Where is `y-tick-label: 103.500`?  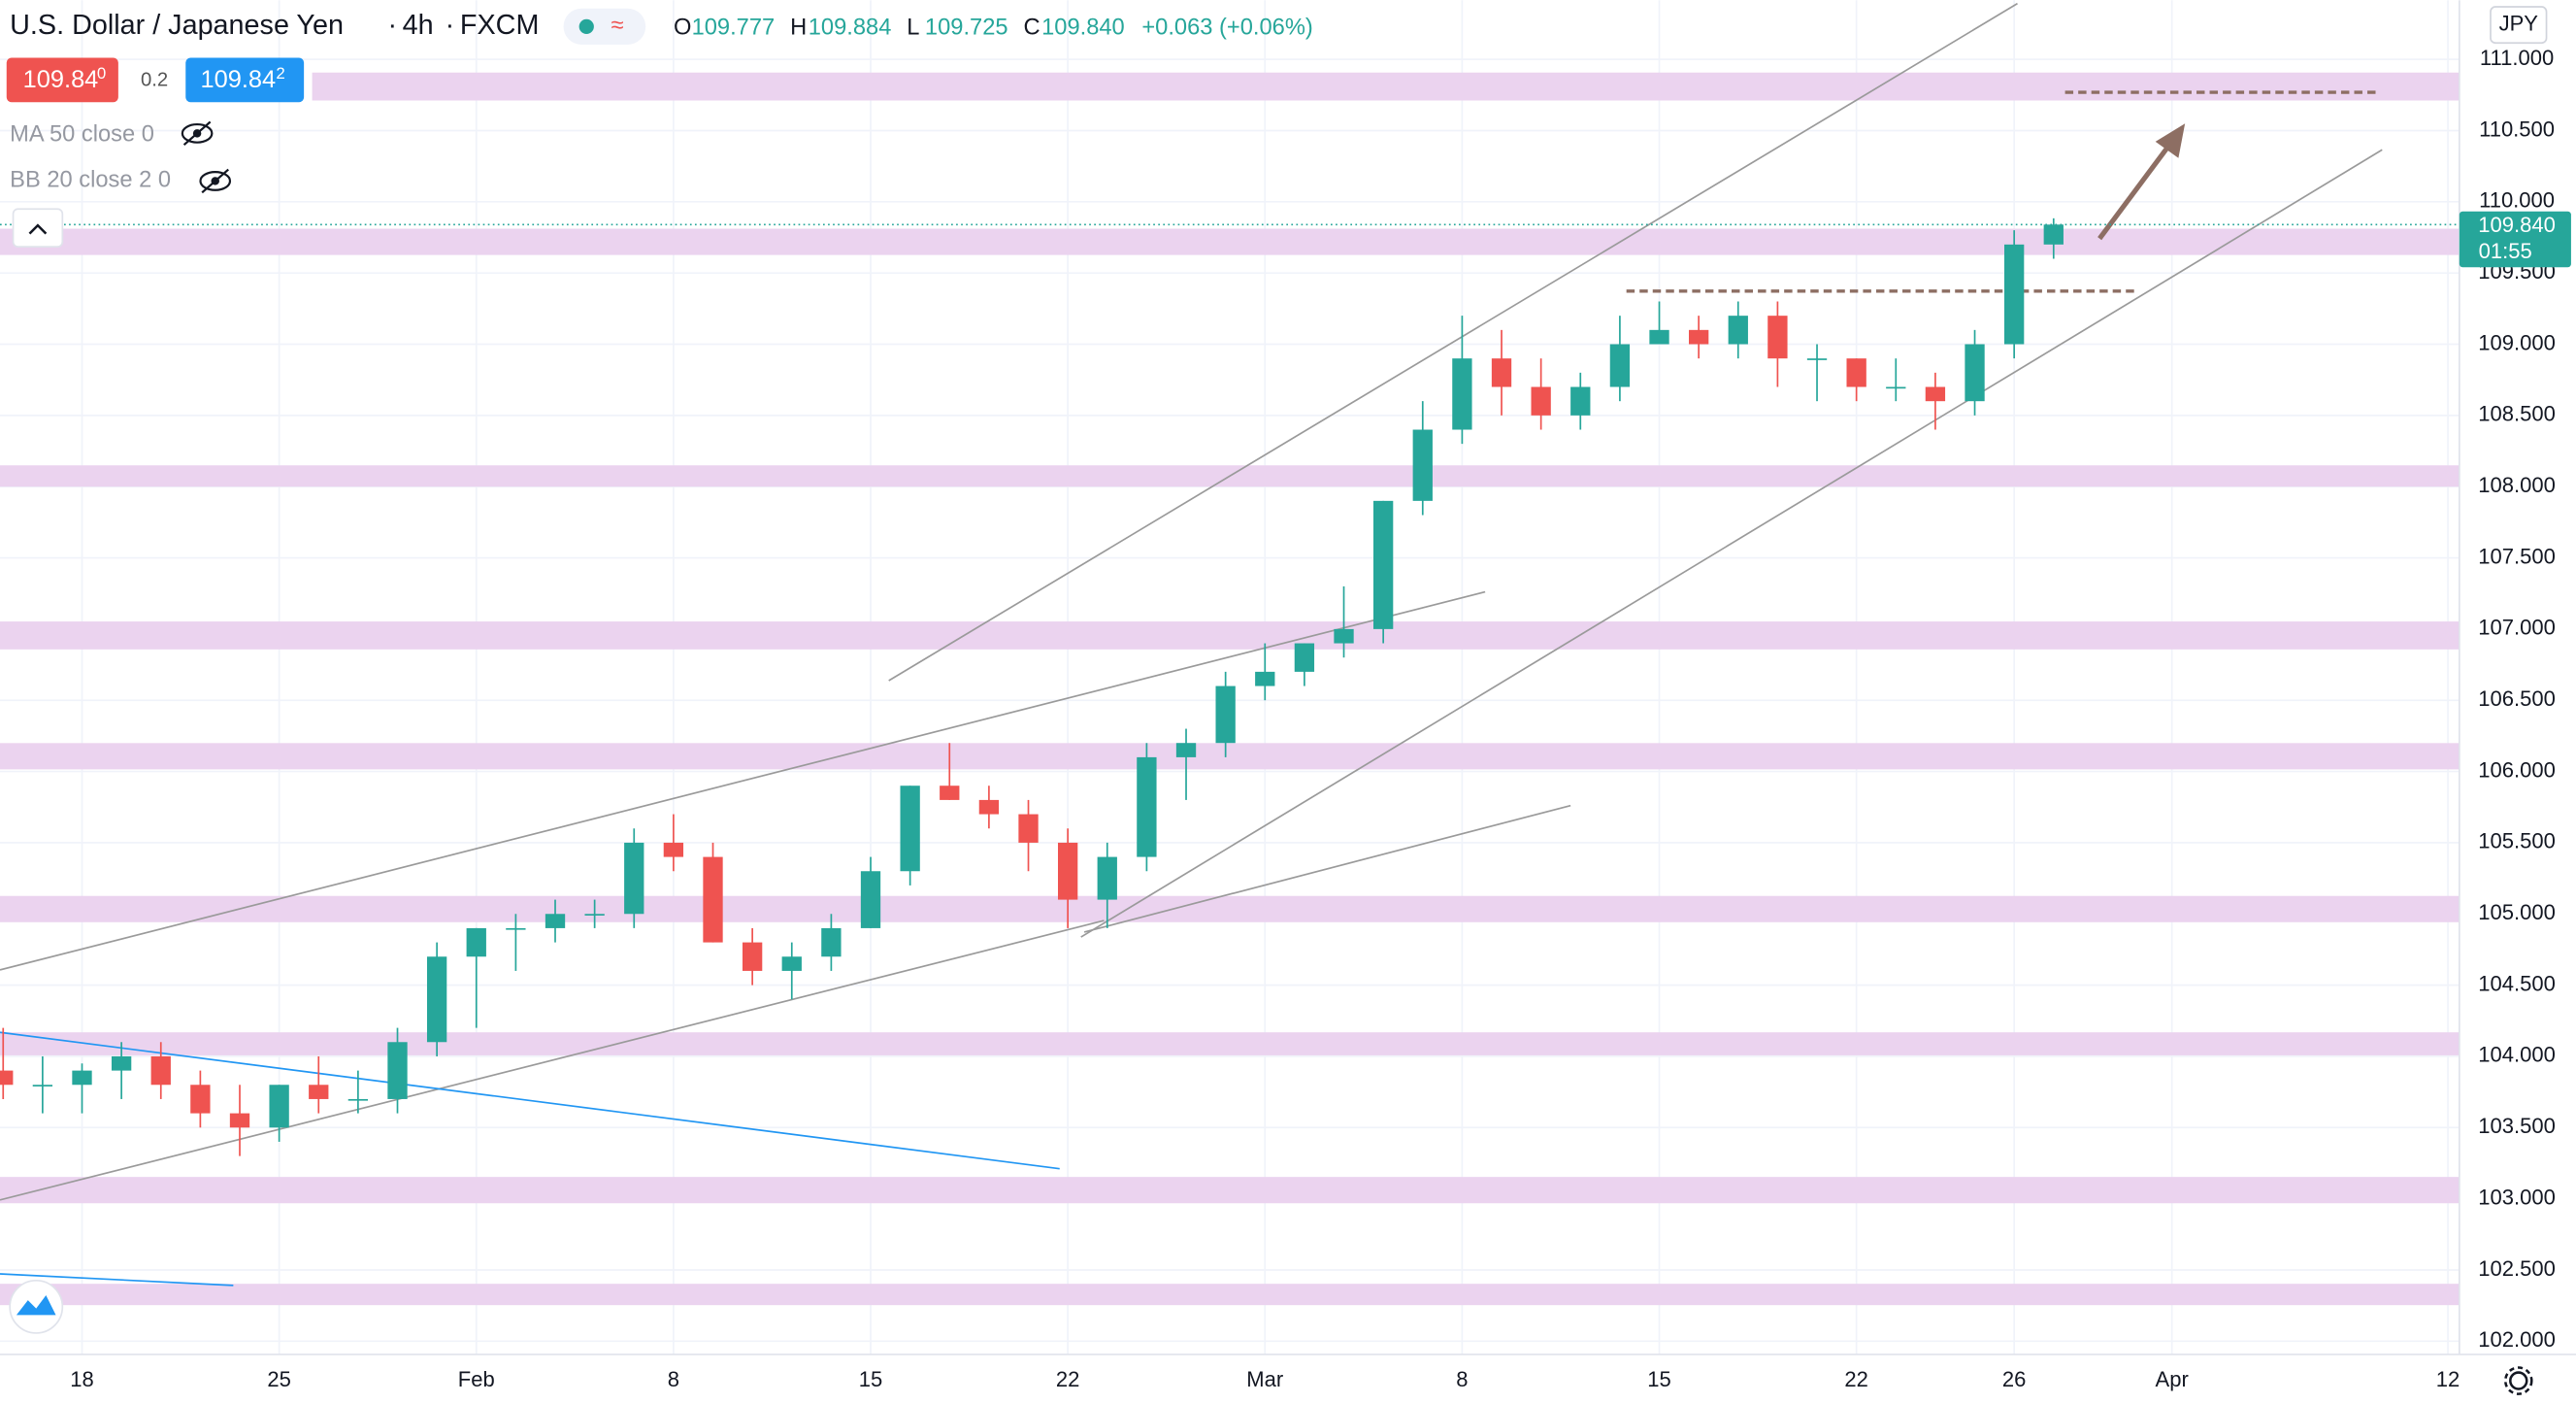
y-tick-label: 103.500 is located at coordinates (2517, 1126).